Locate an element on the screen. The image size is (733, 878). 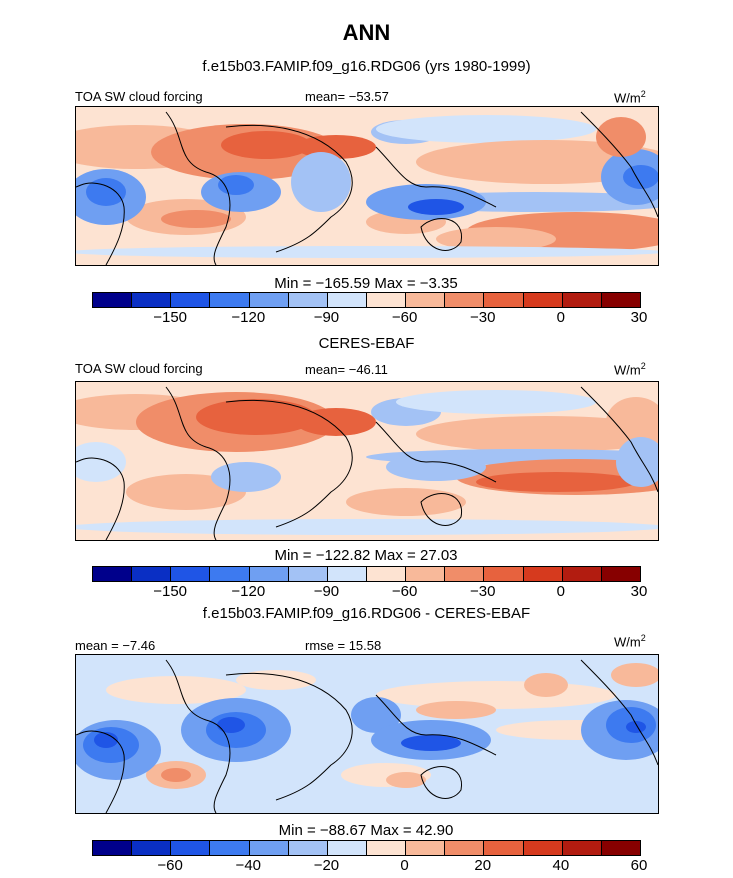
panel-2-colorbar is located at coordinates (366, 574).